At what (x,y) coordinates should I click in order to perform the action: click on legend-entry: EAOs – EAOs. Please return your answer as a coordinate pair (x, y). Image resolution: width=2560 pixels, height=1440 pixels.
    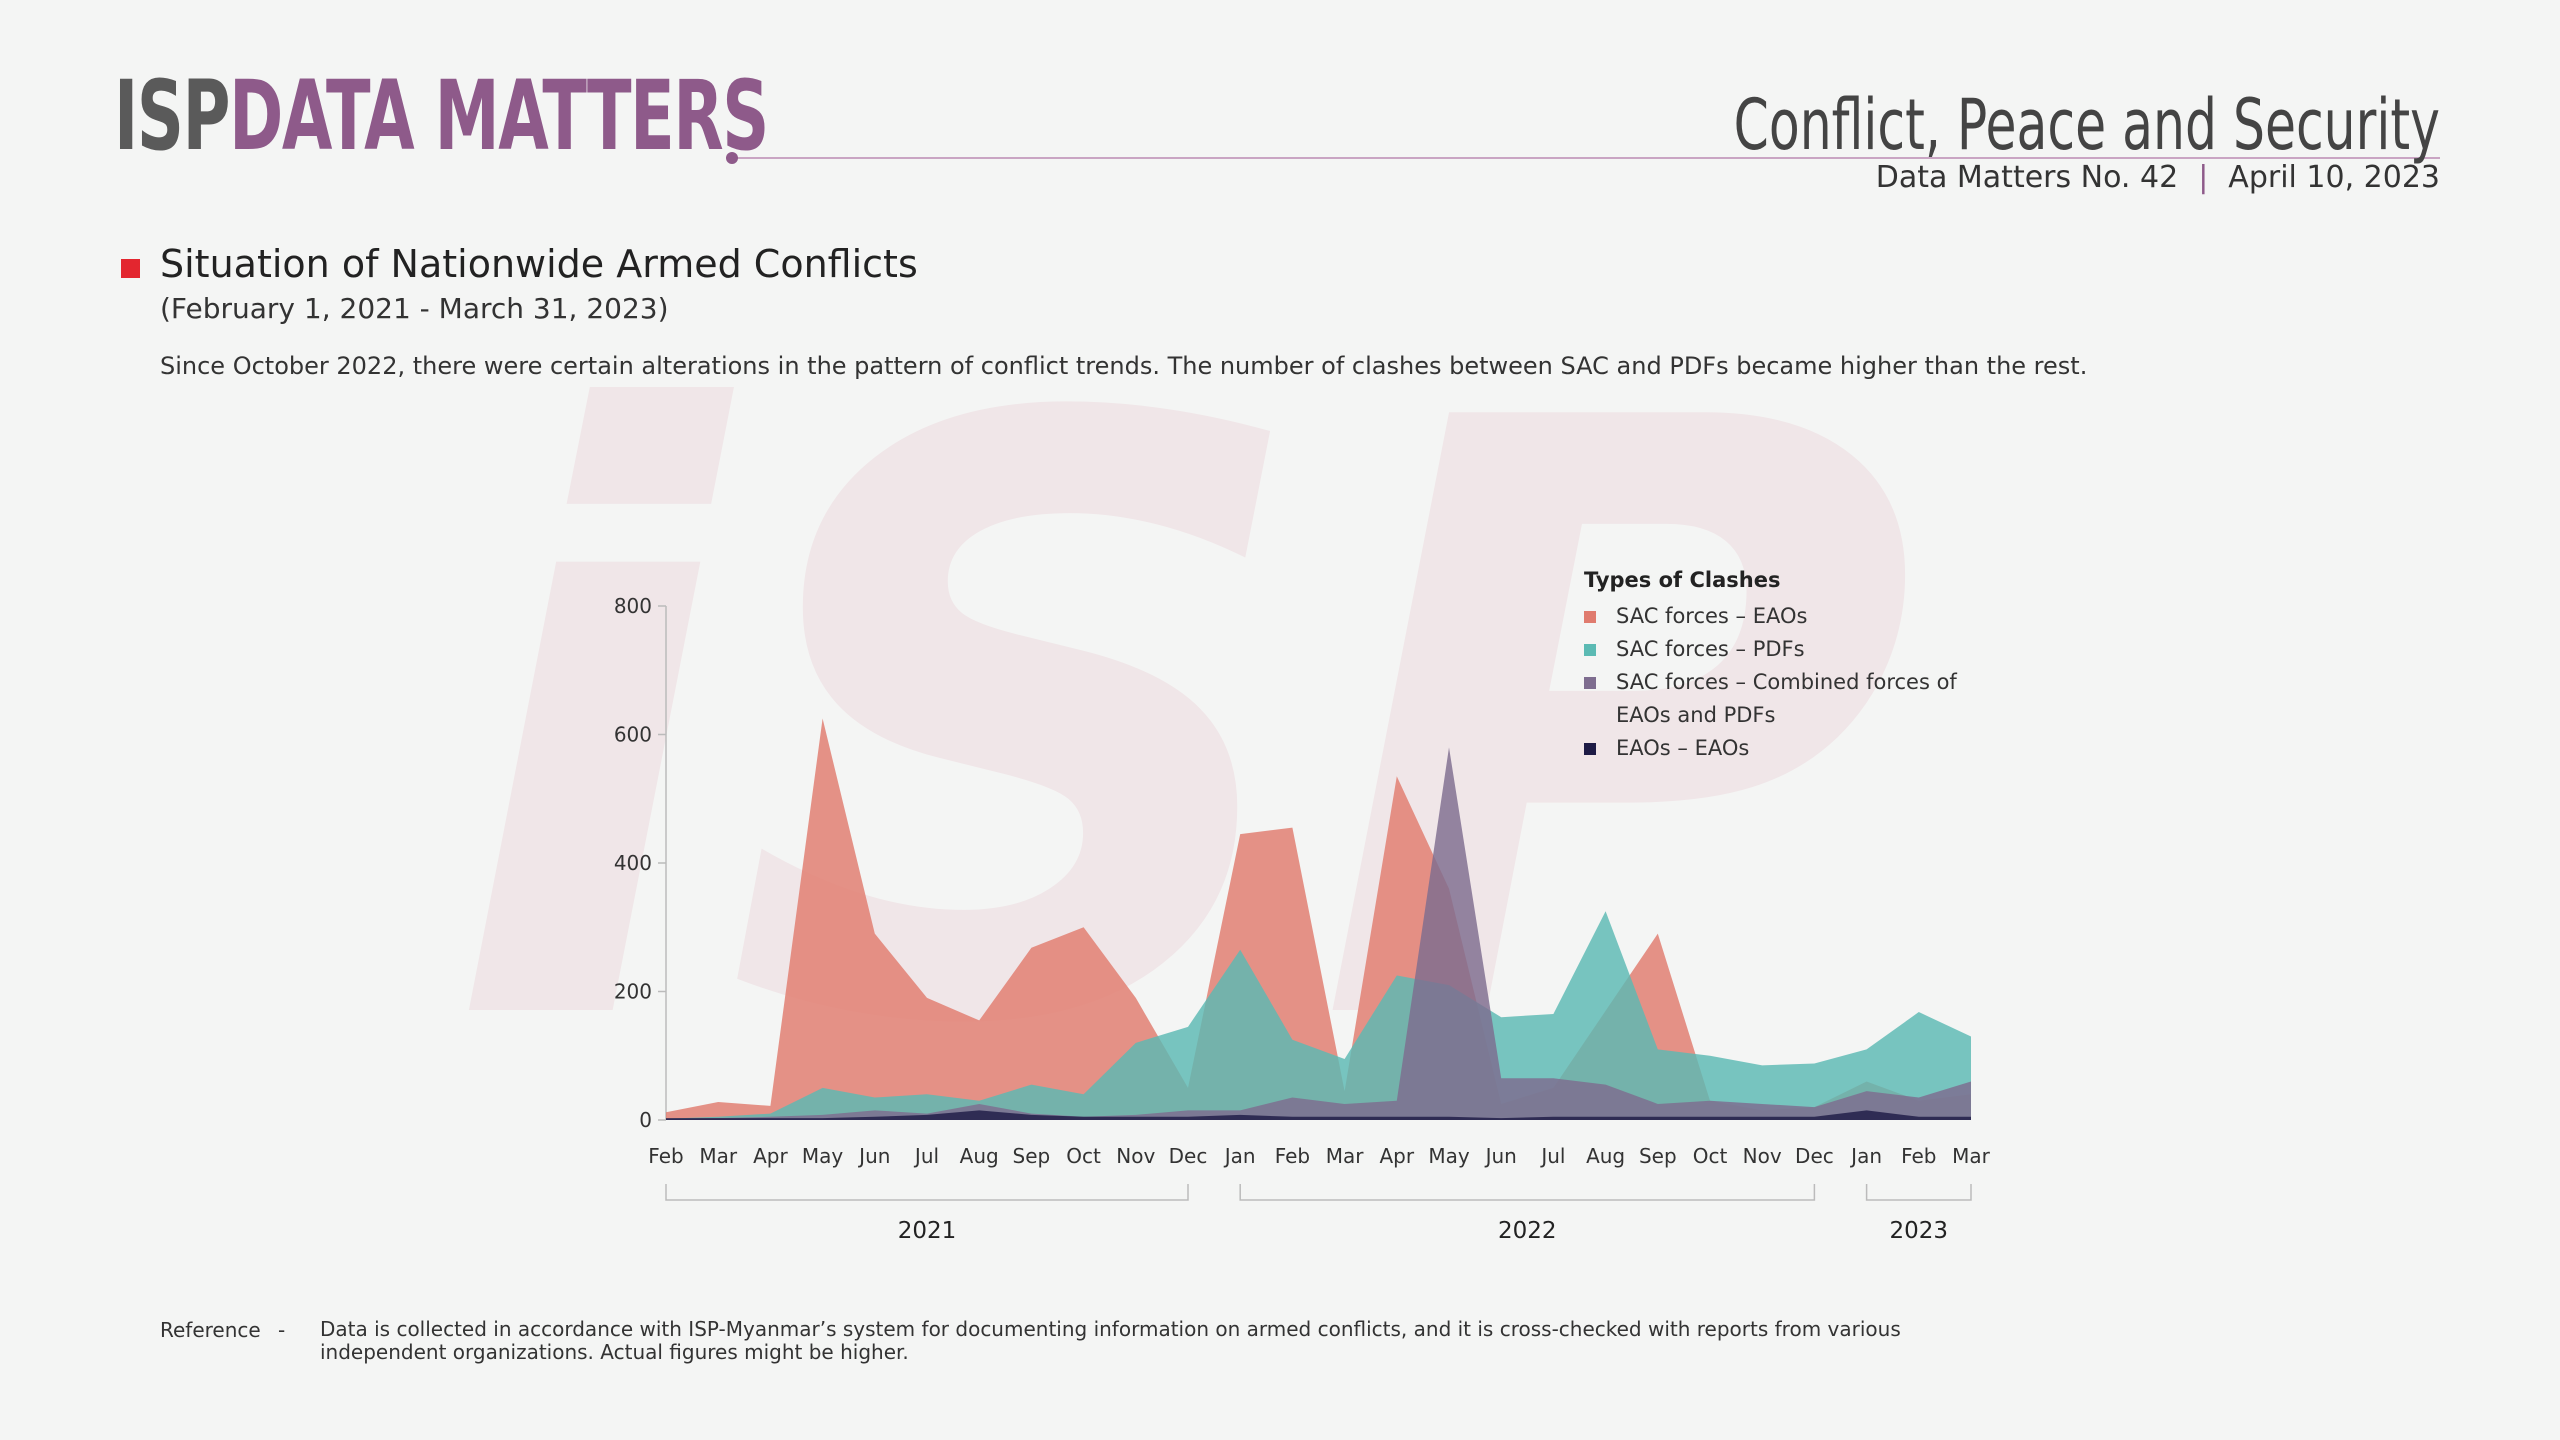
    Looking at the image, I should click on (1779, 748).